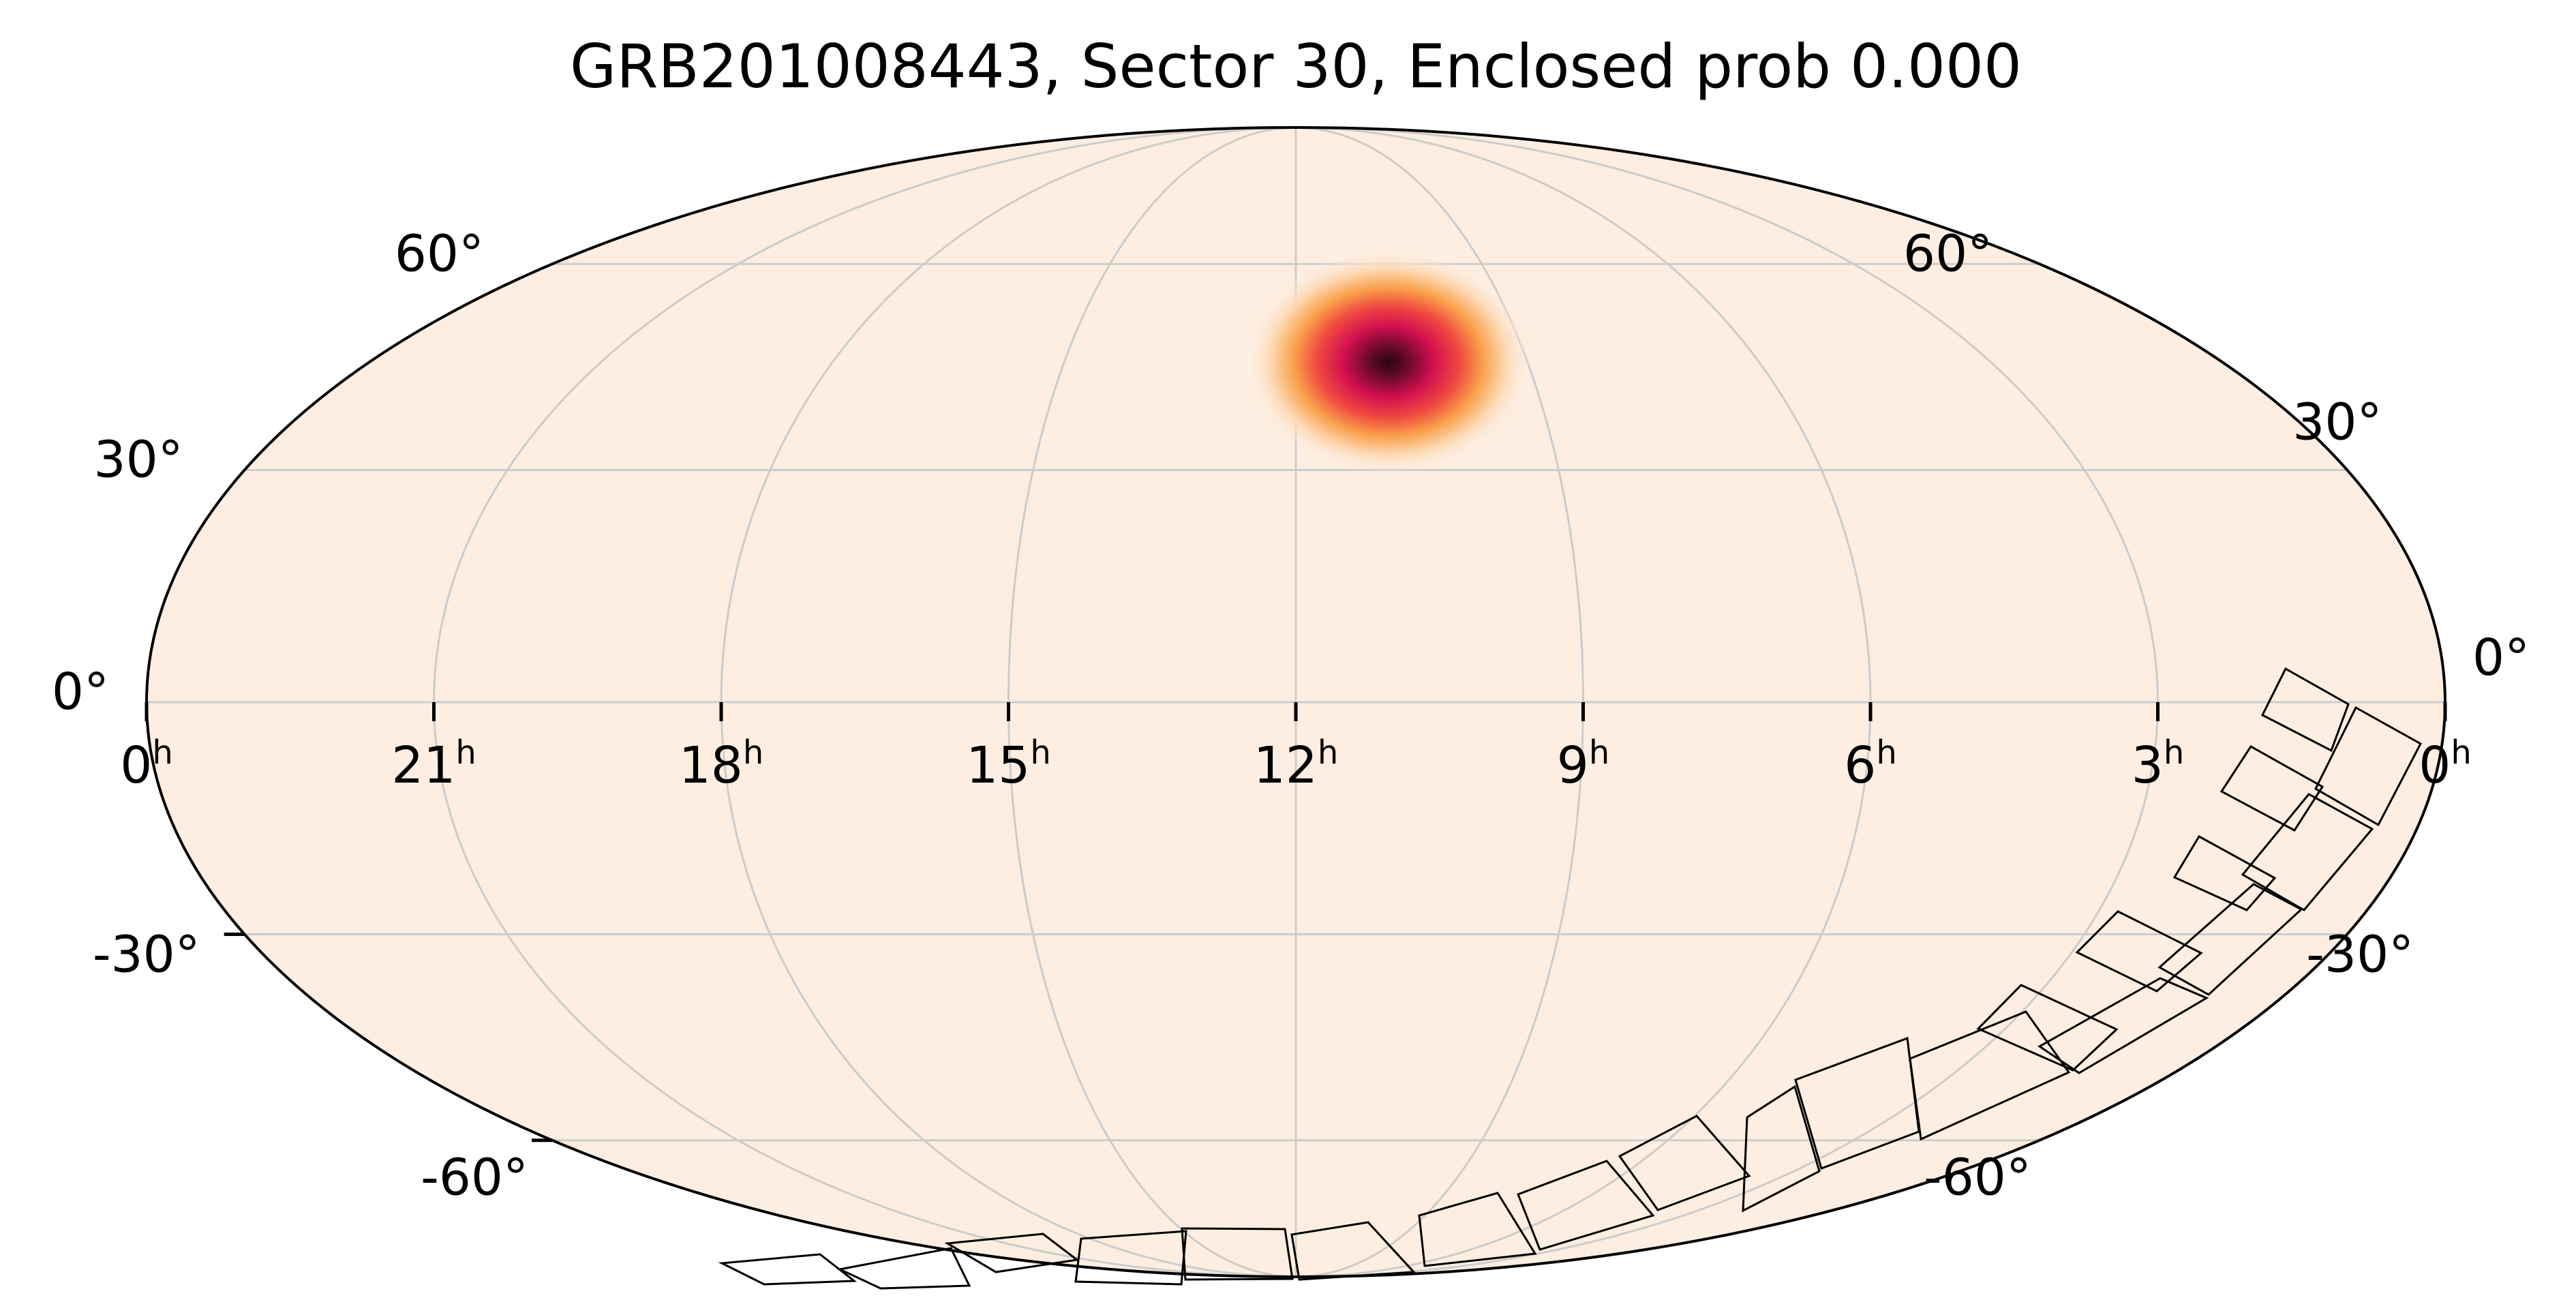 The width and height of the screenshot is (2576, 1315). What do you see at coordinates (1584, 765) in the screenshot?
I see `ra-tick-label: 9h` at bounding box center [1584, 765].